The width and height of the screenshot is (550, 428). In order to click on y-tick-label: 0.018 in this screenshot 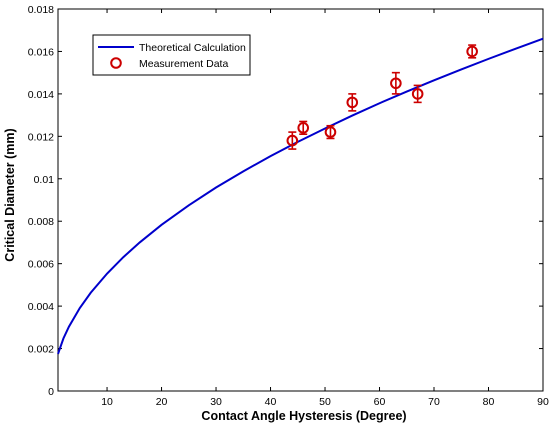, I will do `click(41, 10)`.